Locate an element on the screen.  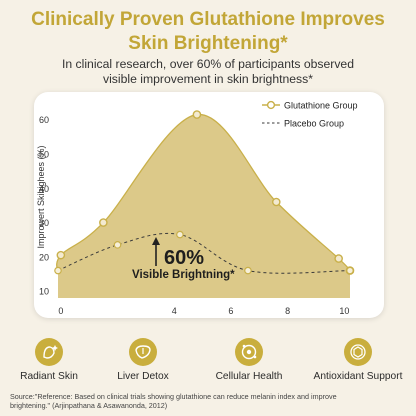
subtitle-line-2: visible improvement in skin brightness* is located at coordinates (208, 79).